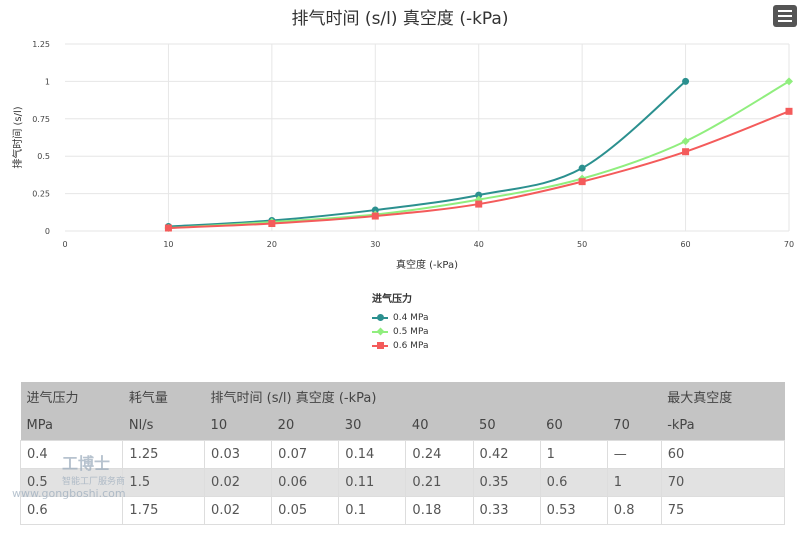  Describe the element at coordinates (411, 346) in the screenshot. I see `legend-label: 0.6 MPa` at that location.